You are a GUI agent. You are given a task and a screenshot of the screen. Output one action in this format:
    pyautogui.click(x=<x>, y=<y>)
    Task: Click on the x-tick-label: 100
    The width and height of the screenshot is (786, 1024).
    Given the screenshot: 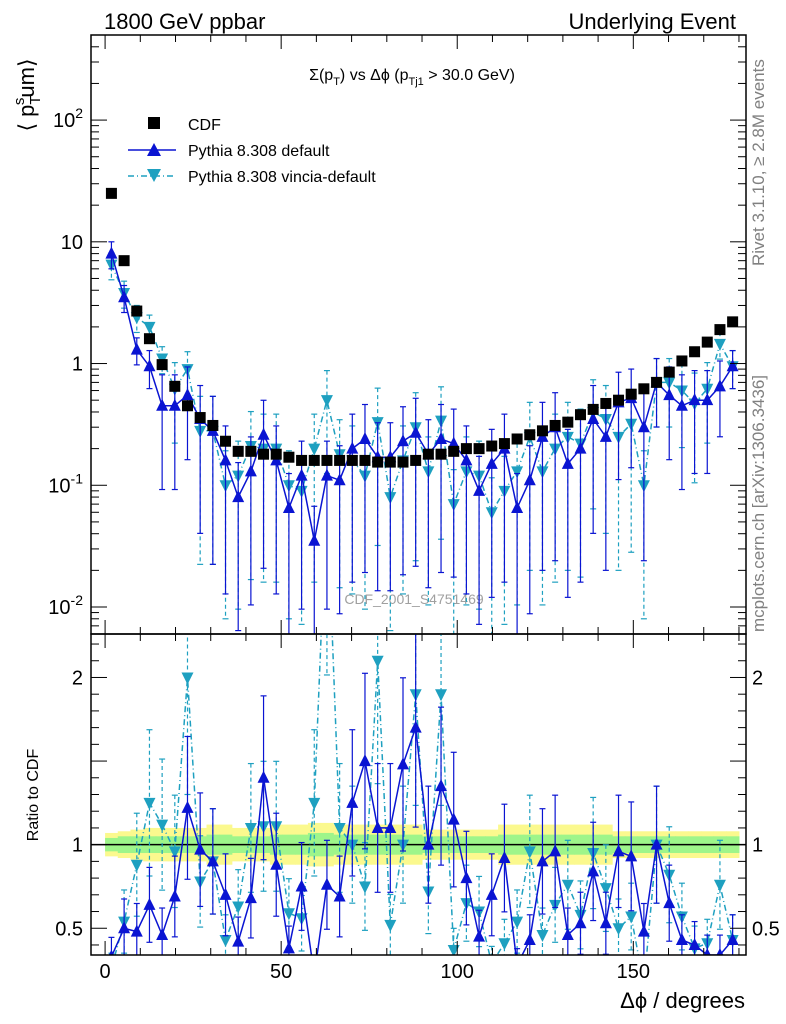 What is the action you would take?
    pyautogui.click(x=457, y=972)
    